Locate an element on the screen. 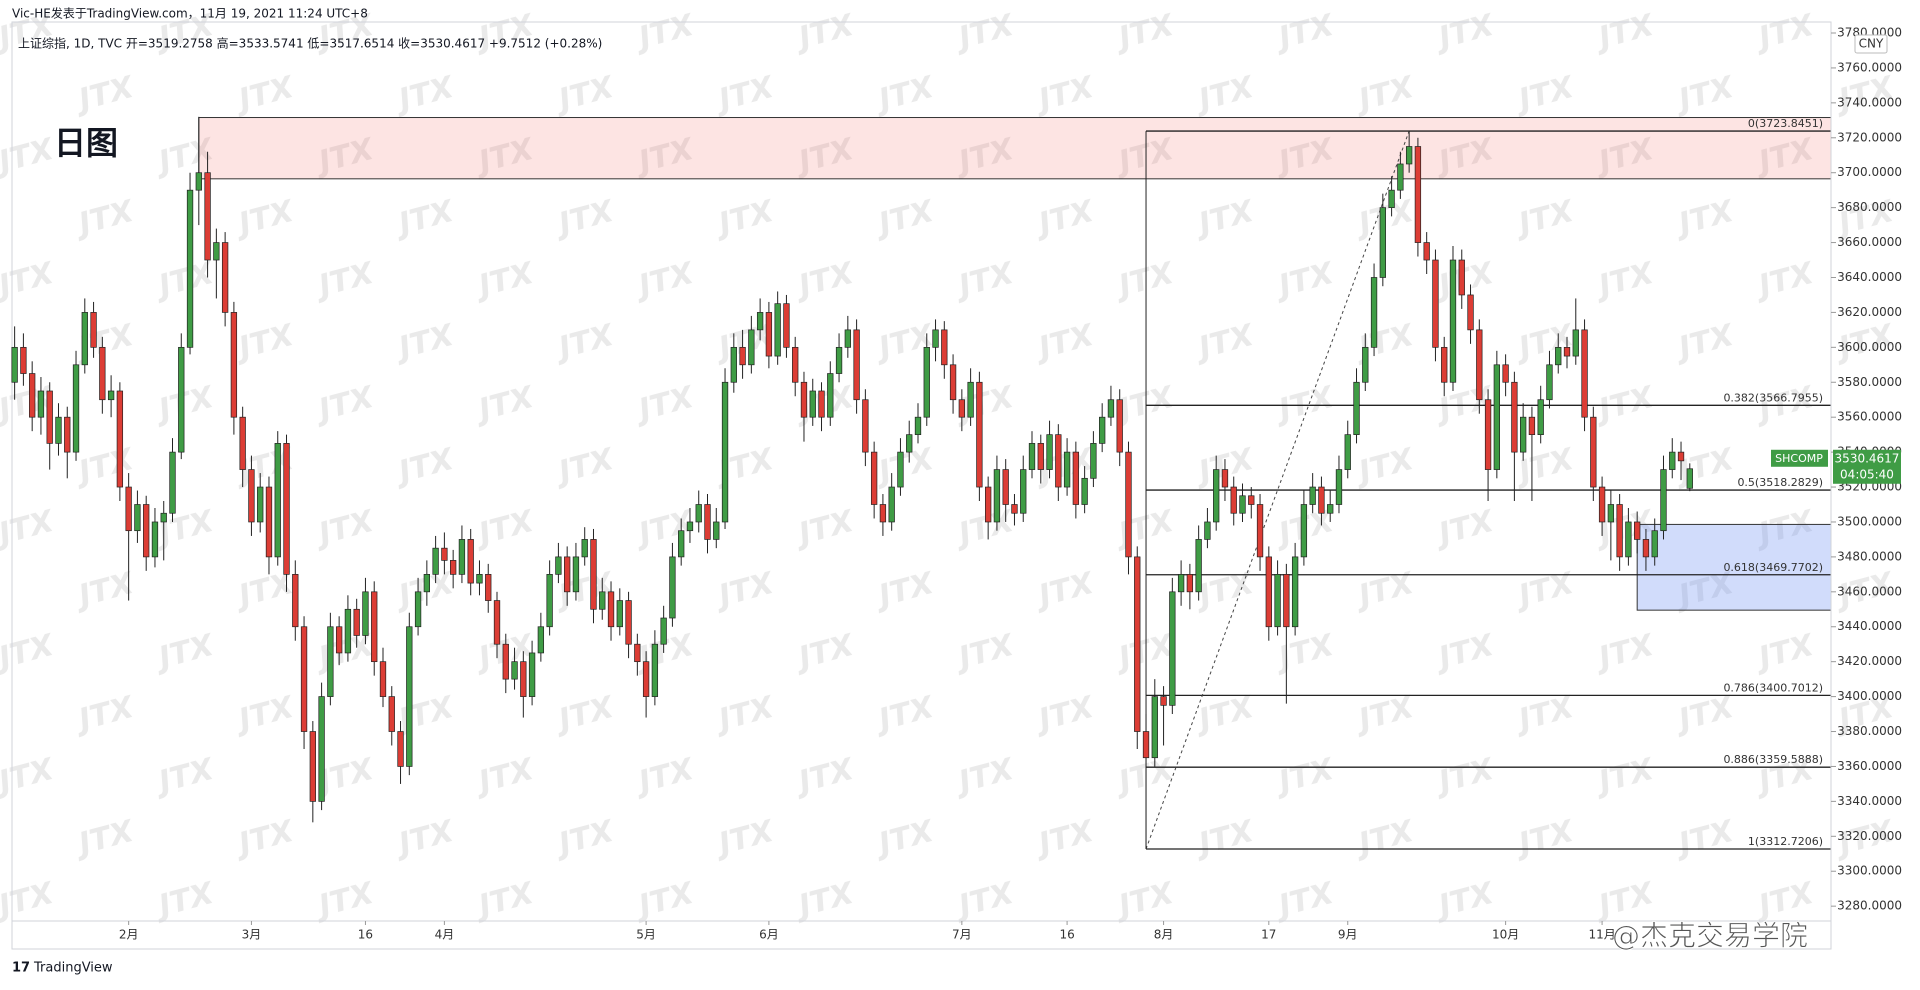 The image size is (1920, 990). logo: TradingView is located at coordinates (73, 968).